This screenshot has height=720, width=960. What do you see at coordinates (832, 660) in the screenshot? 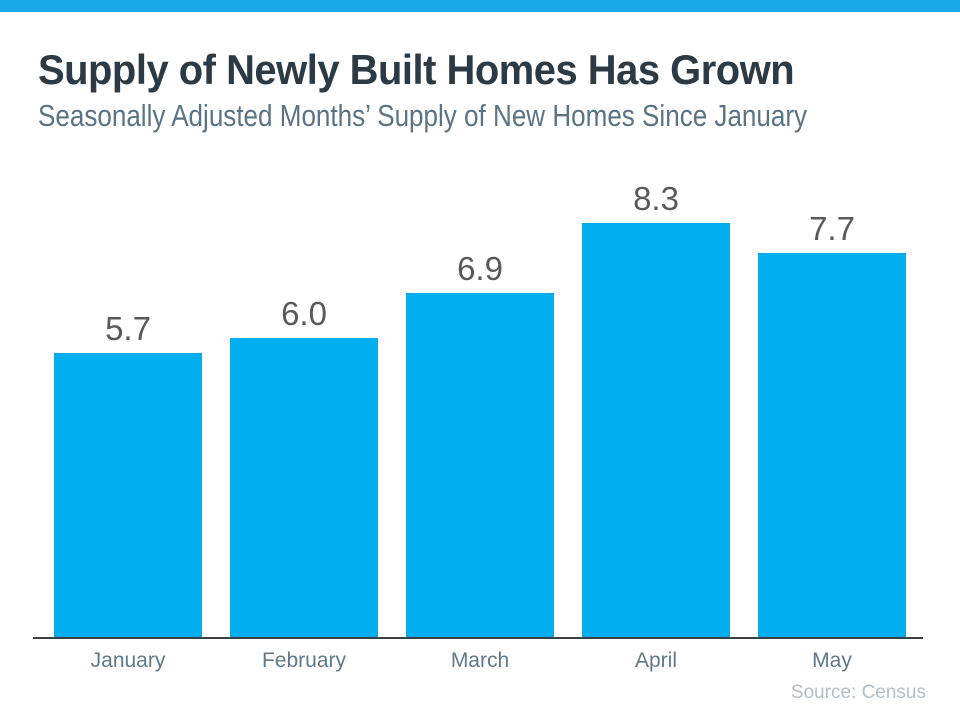
I see `x-axis-tick-label: May` at bounding box center [832, 660].